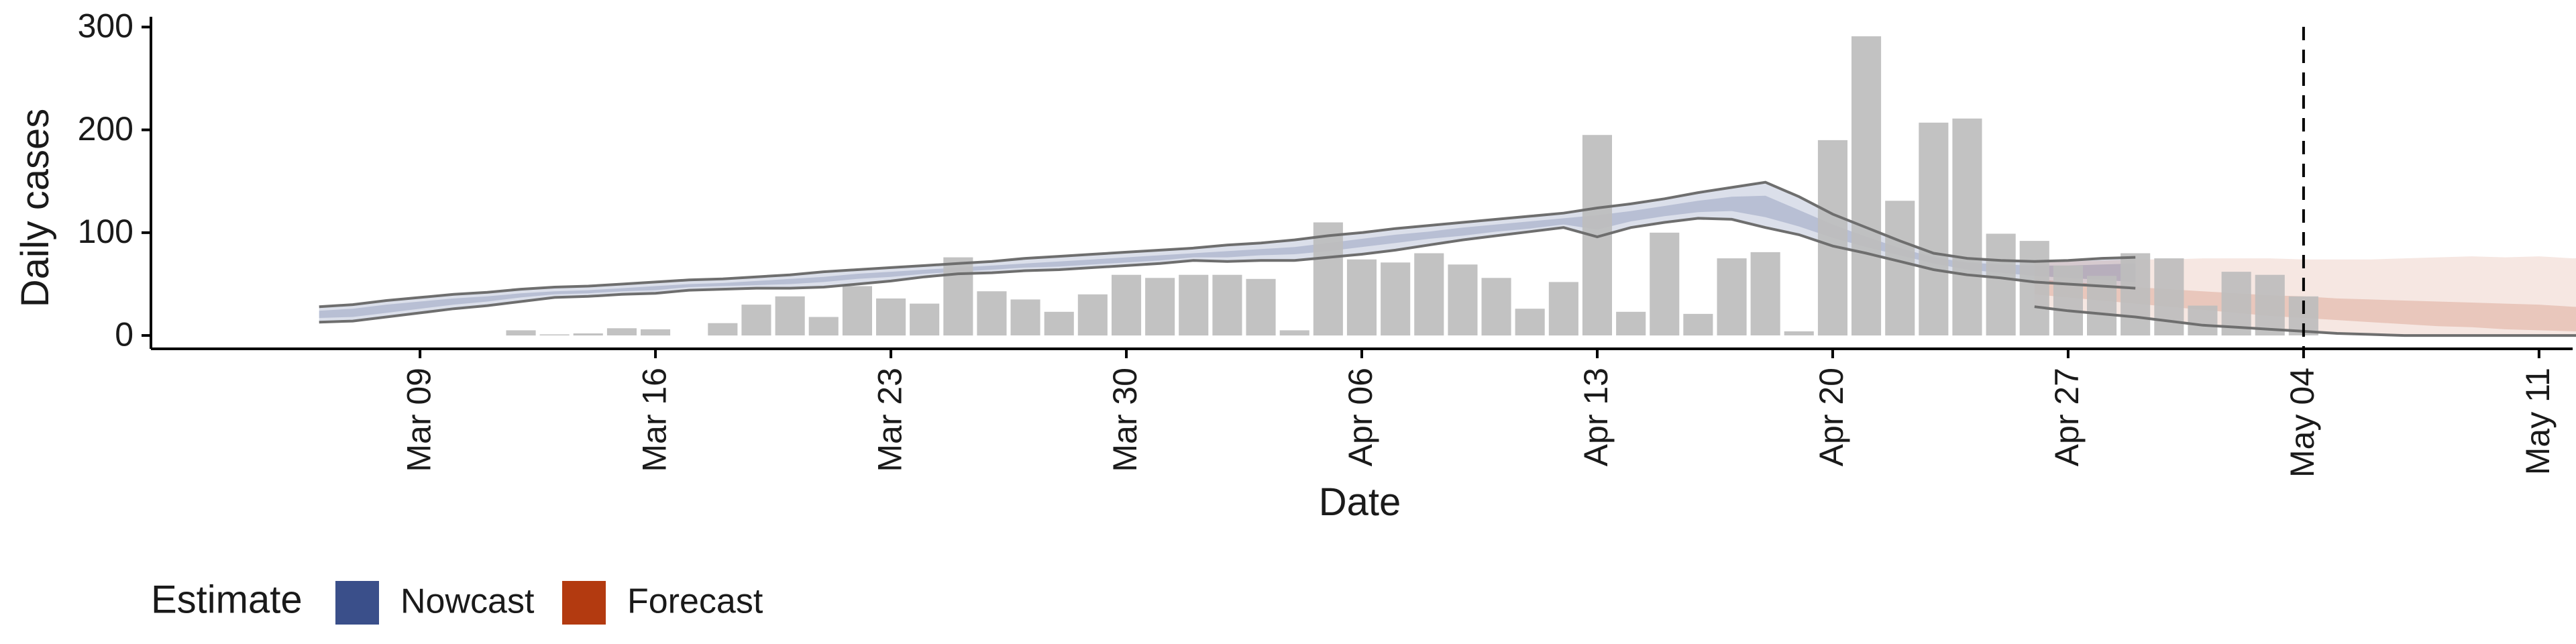 The width and height of the screenshot is (2576, 644). Describe the element at coordinates (1125, 420) in the screenshot. I see `x-tick-label: Mar 30` at that location.